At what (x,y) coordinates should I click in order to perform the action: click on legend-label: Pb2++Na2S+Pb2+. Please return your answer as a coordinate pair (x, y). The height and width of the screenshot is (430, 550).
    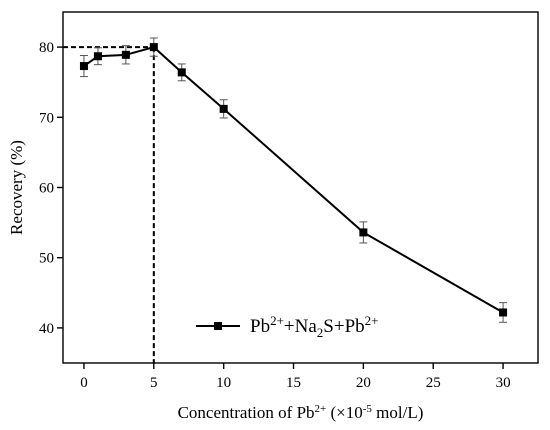
    Looking at the image, I should click on (314, 326).